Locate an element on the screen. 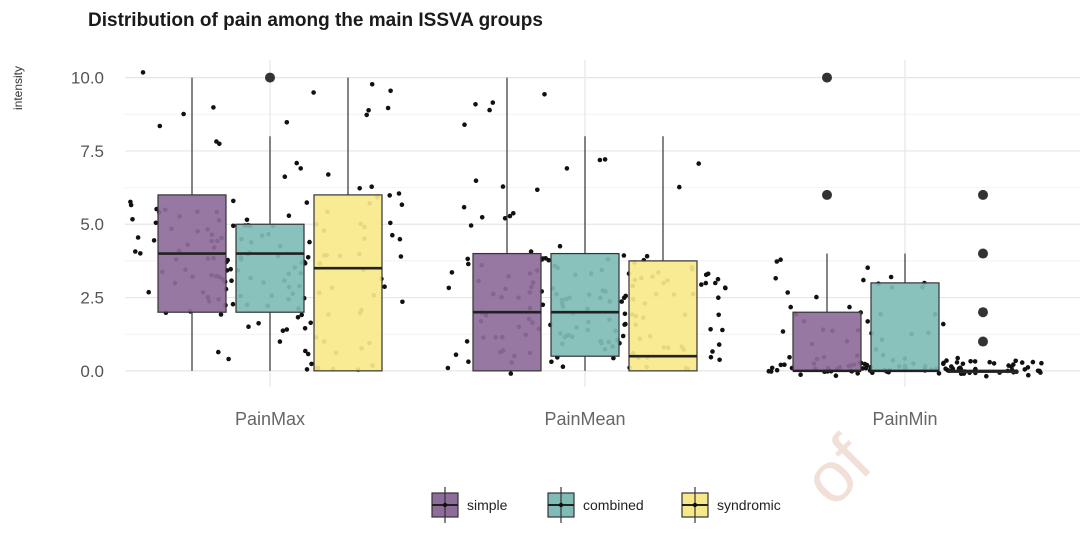 This screenshot has width=1080, height=535. y-tick-label: 0.0 is located at coordinates (92, 371).